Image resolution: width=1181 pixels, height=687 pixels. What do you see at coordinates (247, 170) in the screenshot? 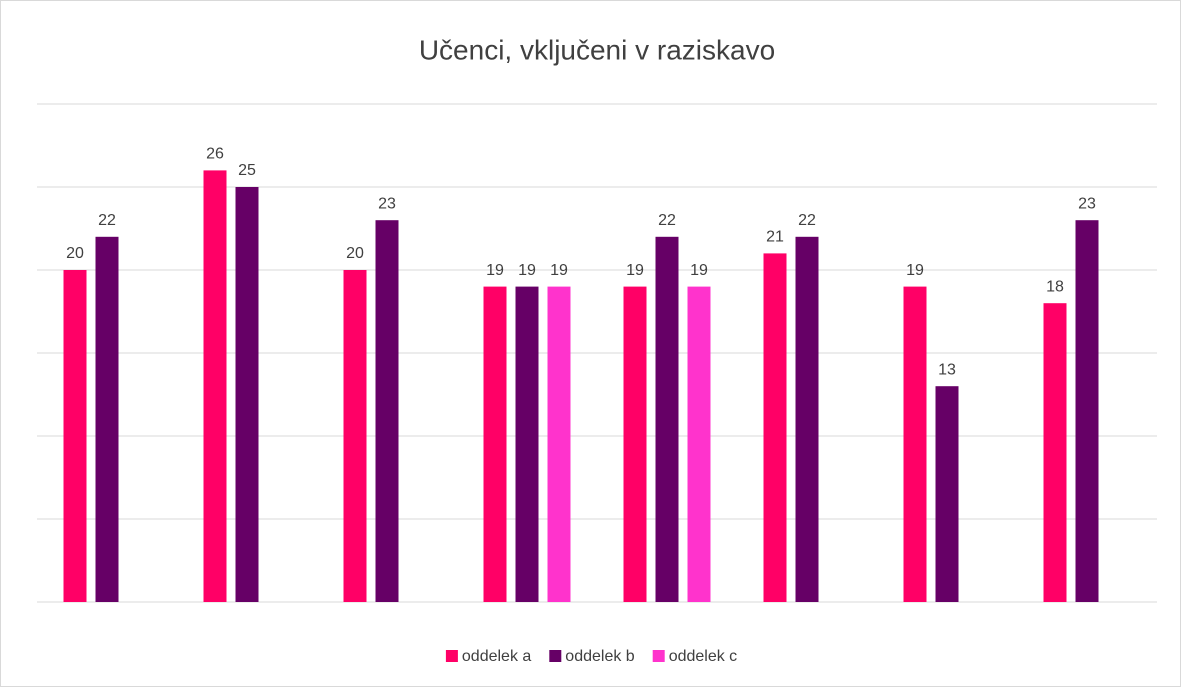
I see `data-label: 25` at bounding box center [247, 170].